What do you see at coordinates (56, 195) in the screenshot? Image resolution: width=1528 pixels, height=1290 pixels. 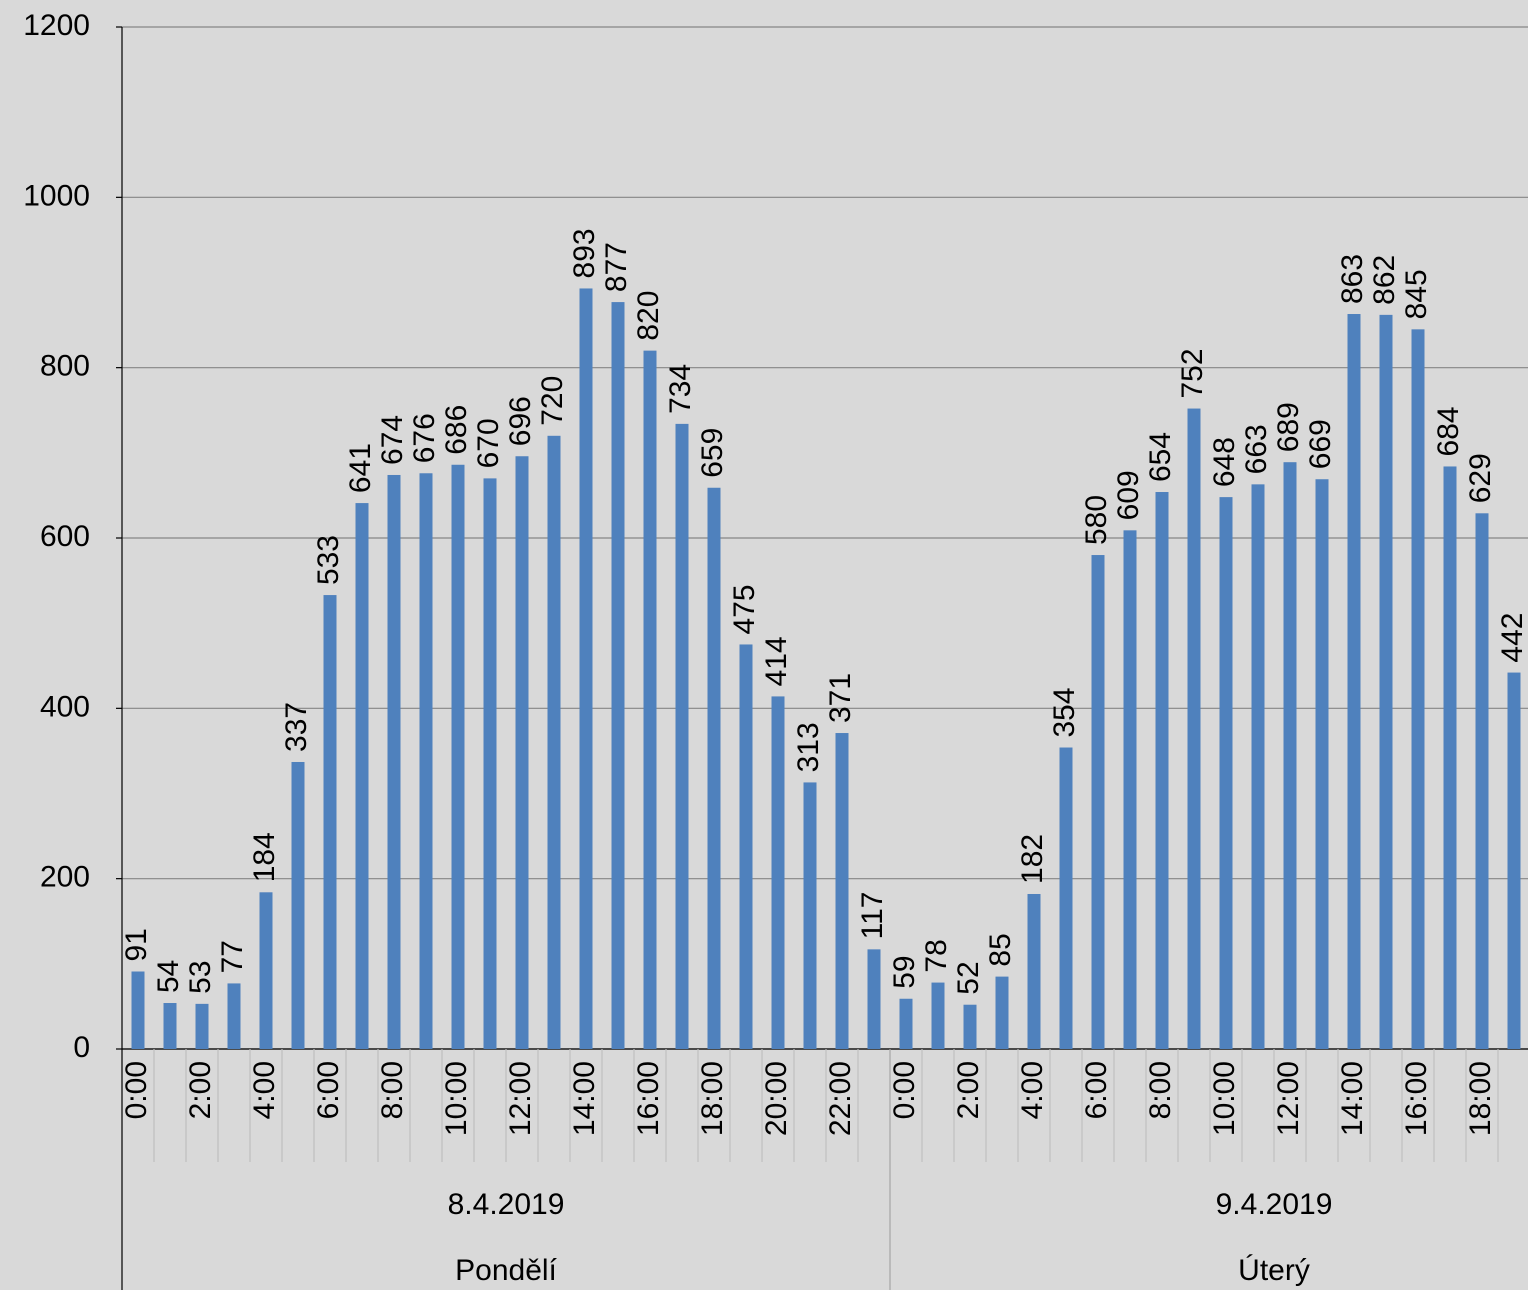 I see `y-tick-label: 1000` at bounding box center [56, 195].